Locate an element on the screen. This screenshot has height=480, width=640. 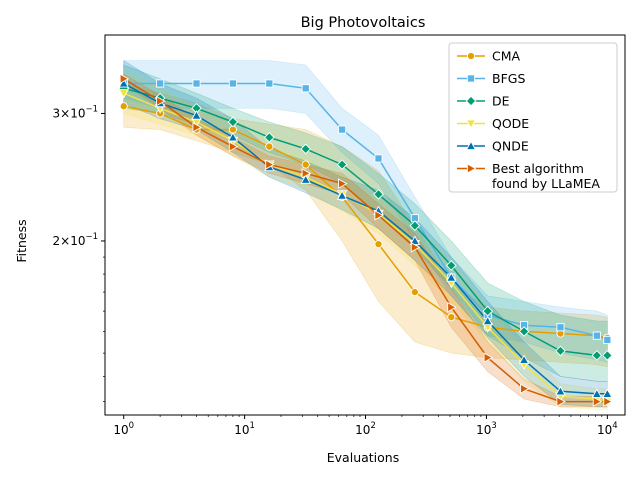
legend-label: BFGS is located at coordinates (508, 78).